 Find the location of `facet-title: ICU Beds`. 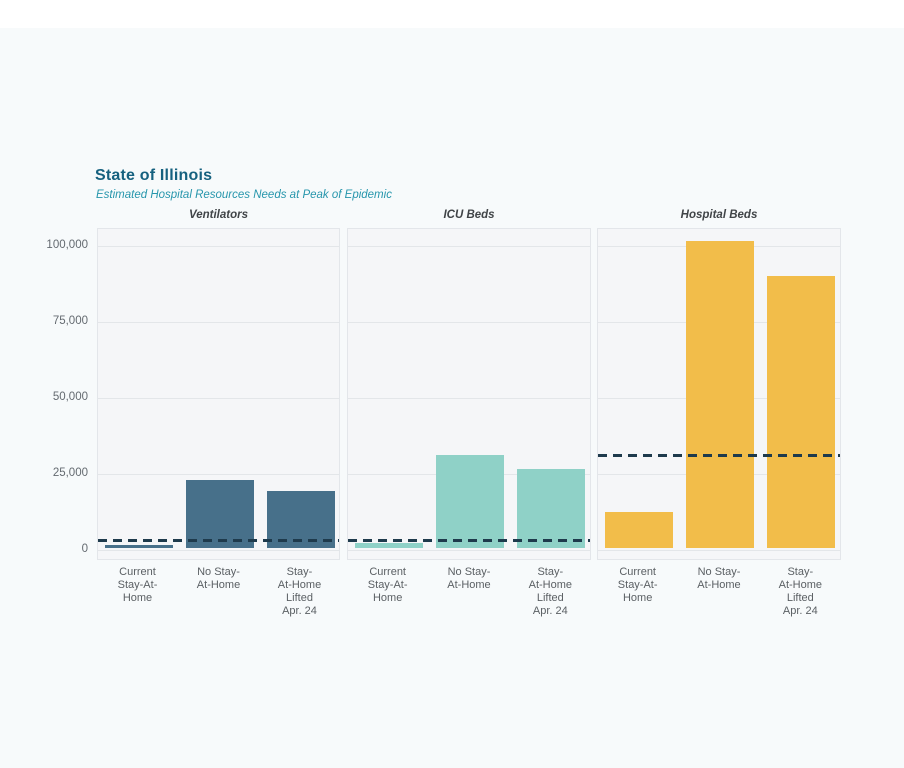

facet-title: ICU Beds is located at coordinates (469, 215).